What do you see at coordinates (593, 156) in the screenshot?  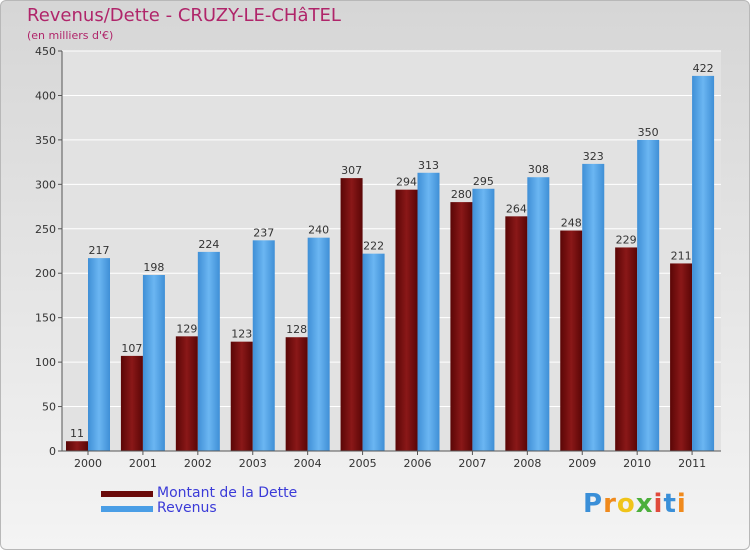 I see `data-label: 323` at bounding box center [593, 156].